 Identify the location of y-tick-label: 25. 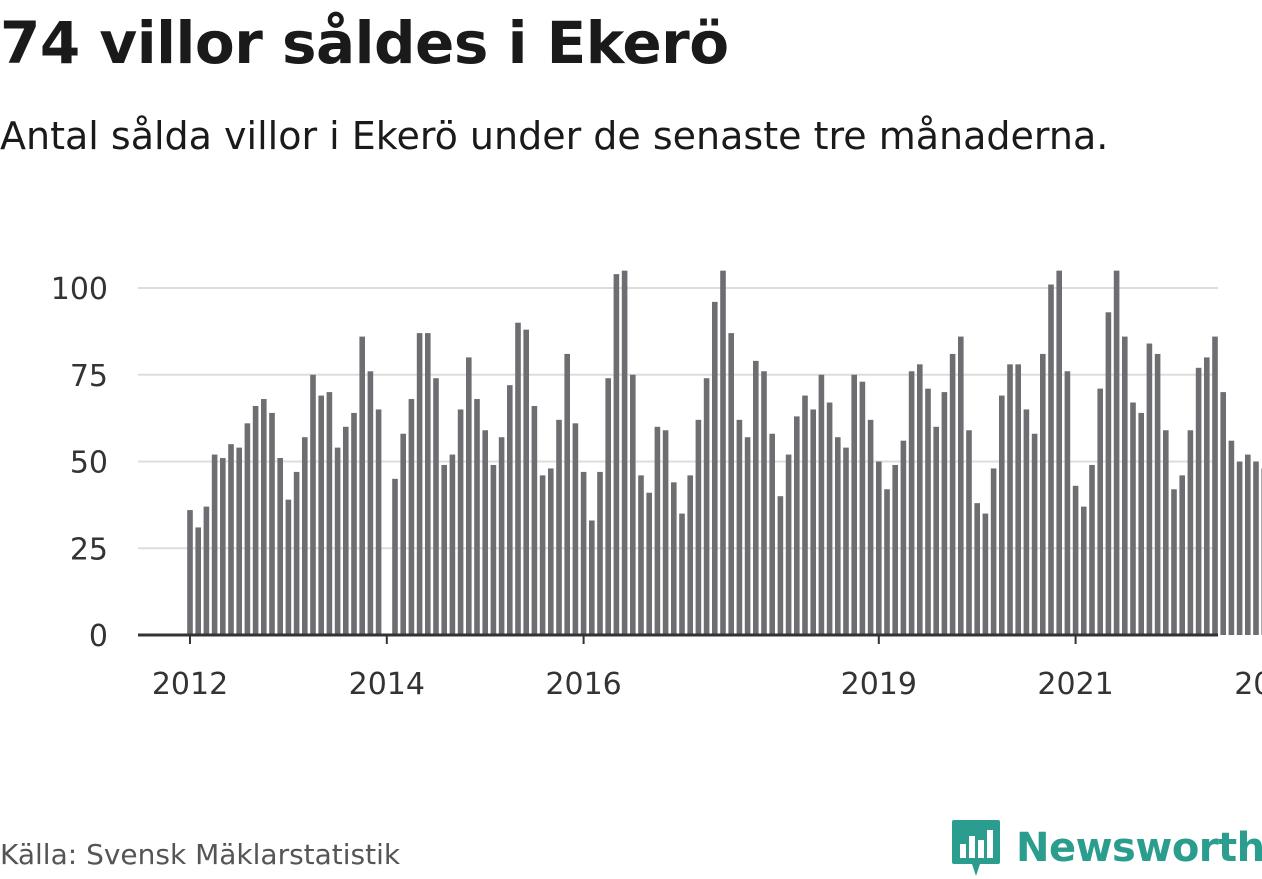
(89, 549).